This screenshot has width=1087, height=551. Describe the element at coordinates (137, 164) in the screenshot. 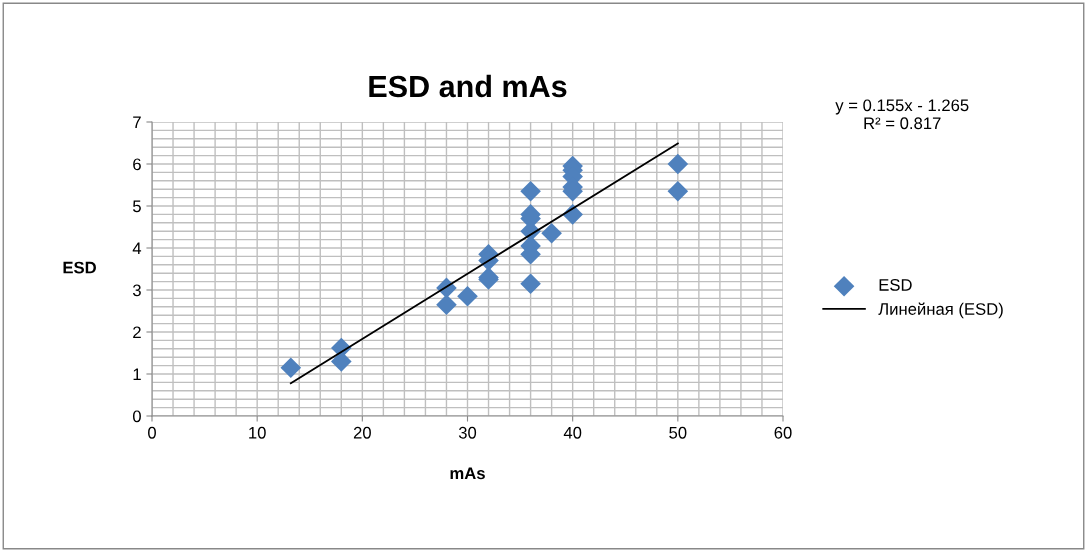

I see `y-tick-label: 6` at that location.